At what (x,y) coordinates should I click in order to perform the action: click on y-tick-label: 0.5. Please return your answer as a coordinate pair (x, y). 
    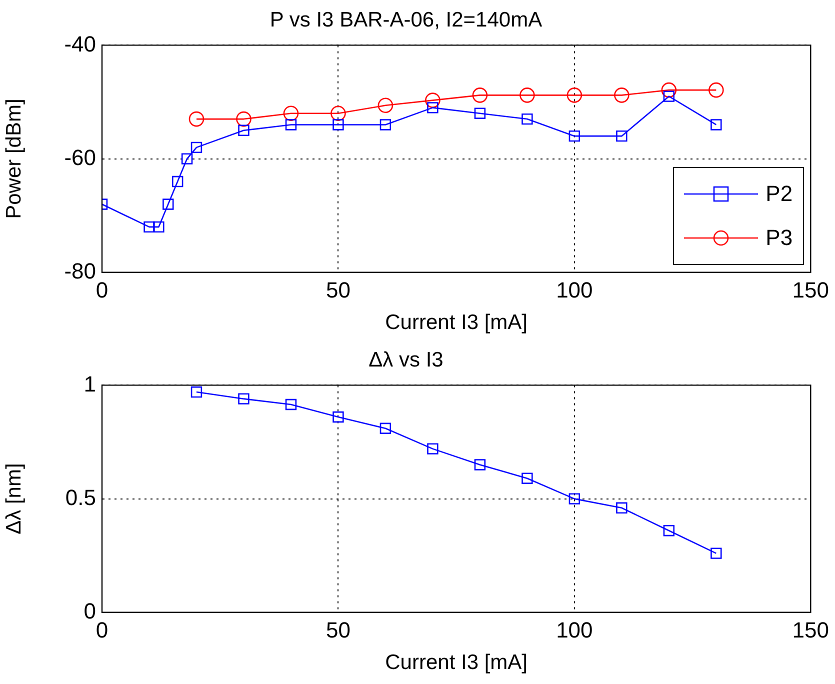
    Looking at the image, I should click on (80, 497).